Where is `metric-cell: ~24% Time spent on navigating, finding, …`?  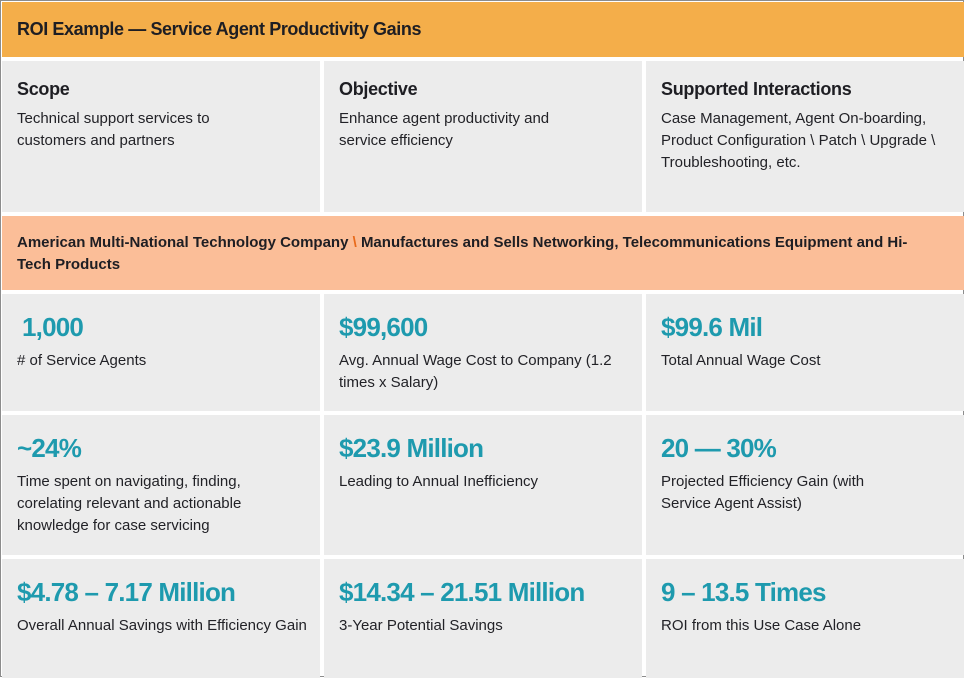 metric-cell: ~24% Time spent on navigating, finding, … is located at coordinates (161, 485).